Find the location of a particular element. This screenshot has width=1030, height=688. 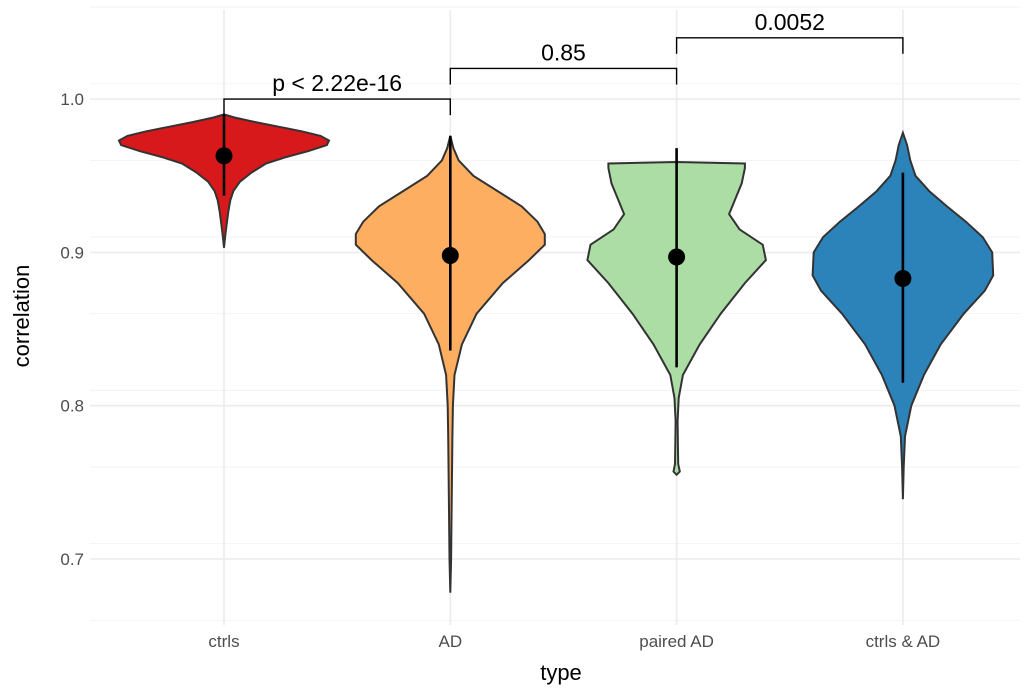

comparison-annotations: p < 2.22e-16 0.85 0.0052 is located at coordinates (563, 62).